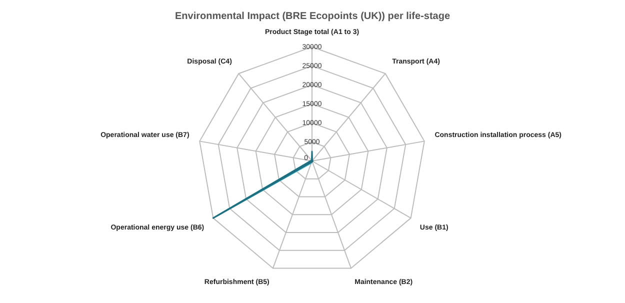 This screenshot has height=303, width=625. Describe the element at coordinates (312, 16) in the screenshot. I see `chart-title: Environmental Impact (BRE Ecopoints (UK)) per life-stage` at that location.